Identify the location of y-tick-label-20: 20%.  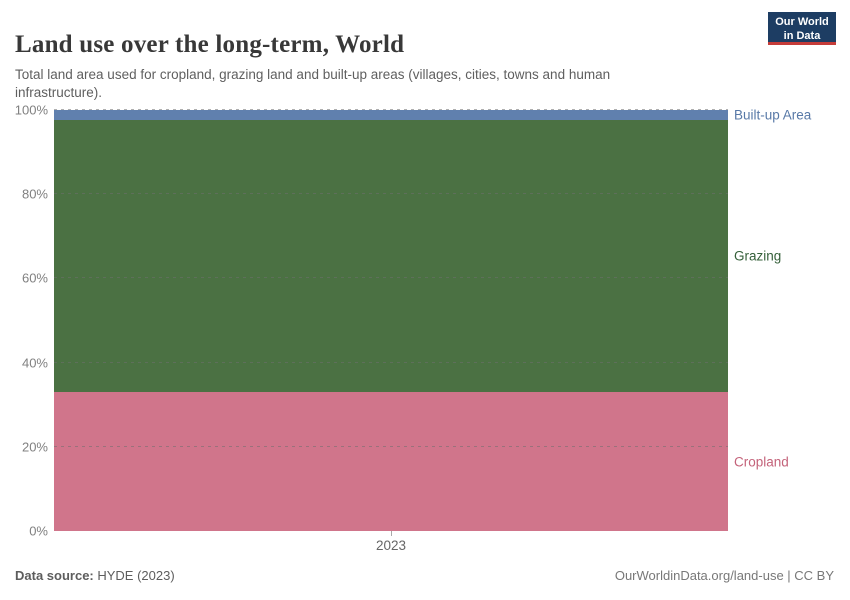
(34, 447).